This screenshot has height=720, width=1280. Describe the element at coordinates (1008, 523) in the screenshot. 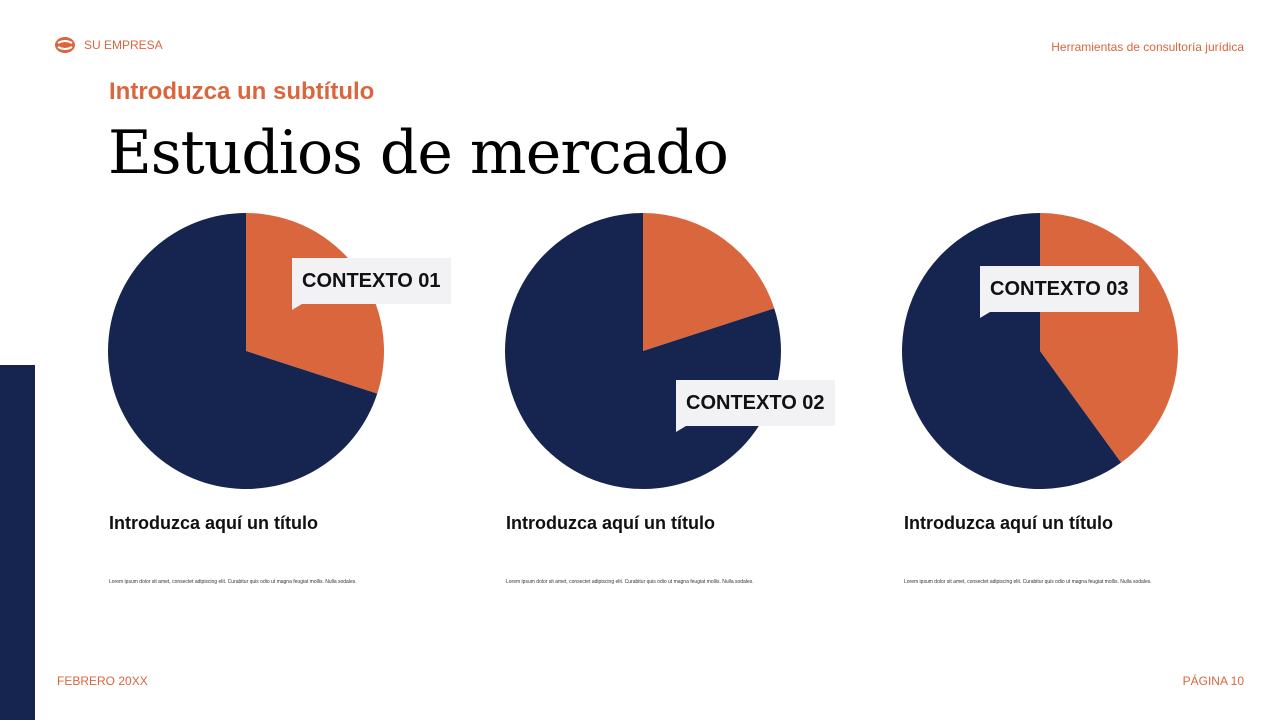

I see `card-title-3: Introduzca aquí un título` at that location.